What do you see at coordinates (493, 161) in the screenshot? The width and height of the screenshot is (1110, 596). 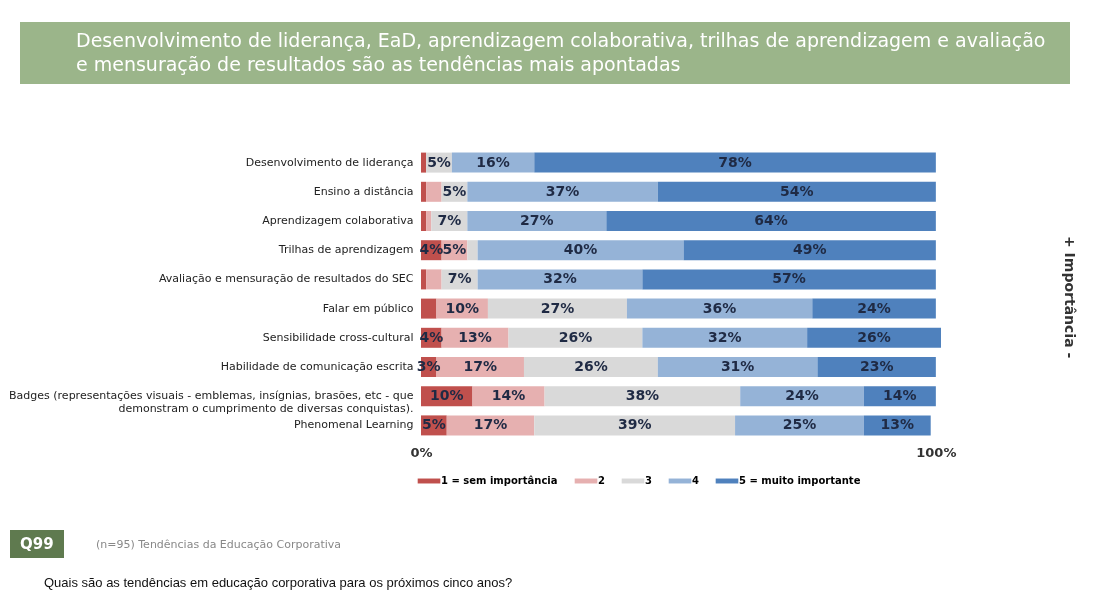 I see `data-label: 16%` at bounding box center [493, 161].